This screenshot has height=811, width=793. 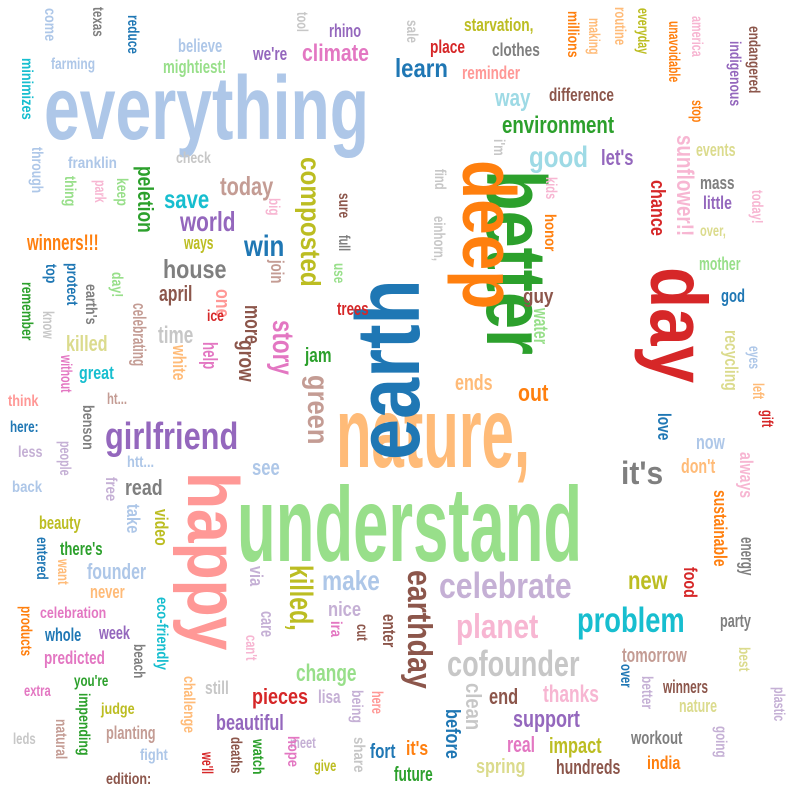 I want to click on word-sale: sale, so click(x=411, y=31).